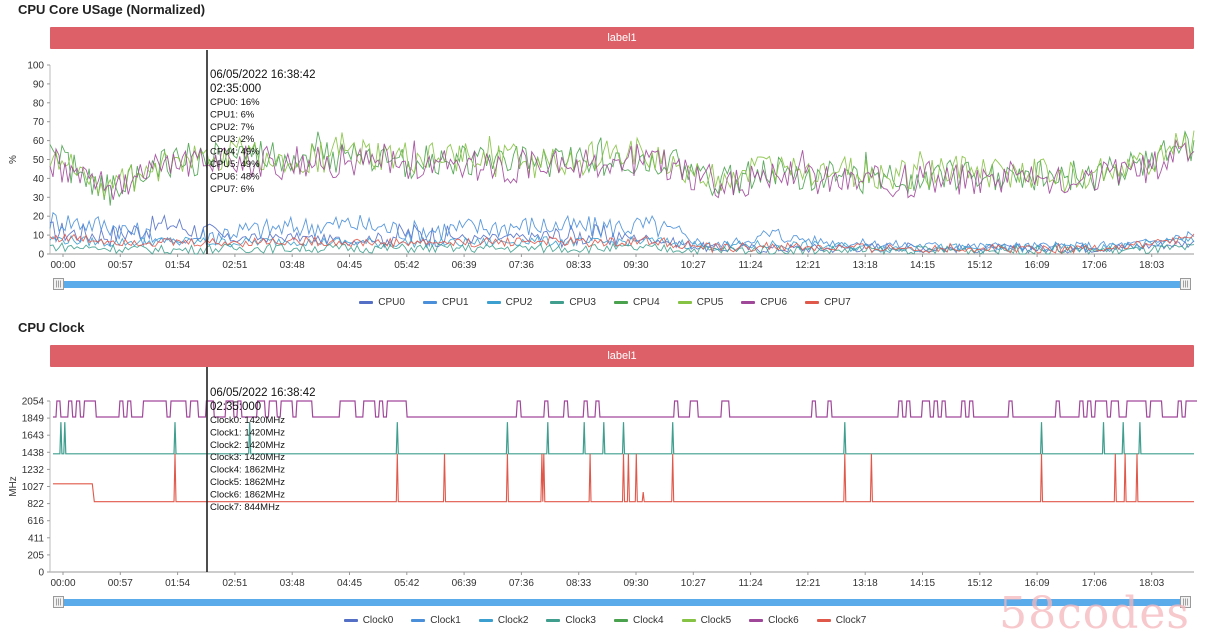 The width and height of the screenshot is (1210, 643). I want to click on usage-y-tick-label: 0, so click(41, 255).